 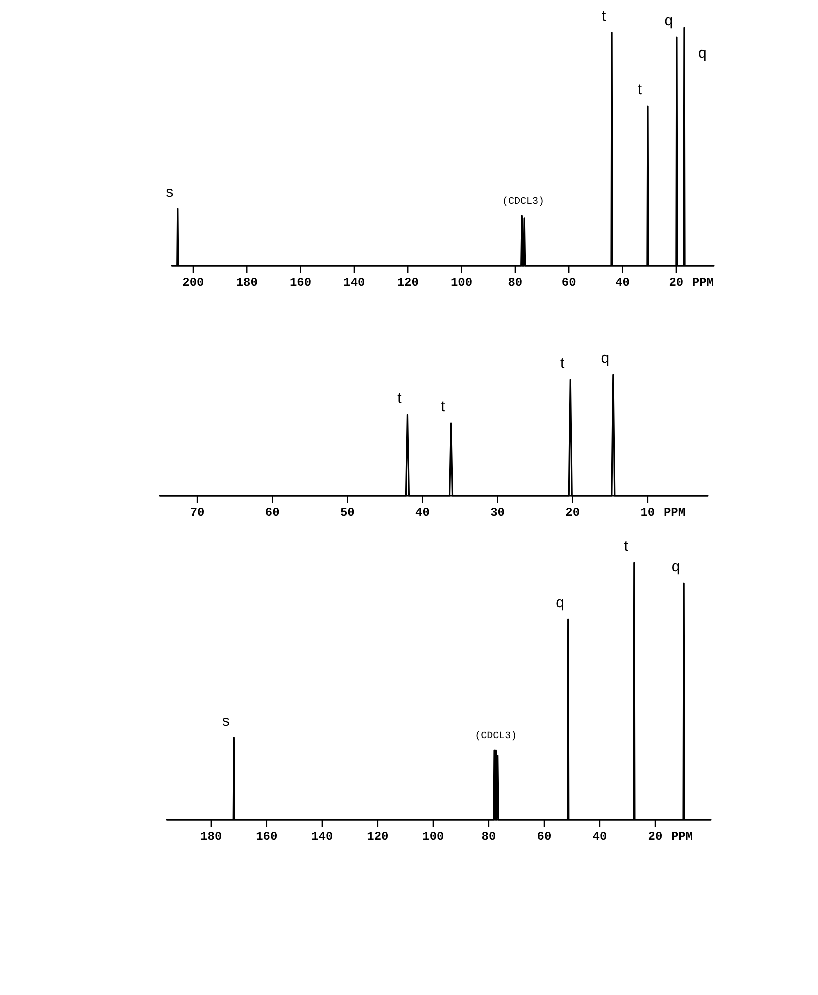 I want to click on x-tick-label: 200, so click(x=193, y=283).